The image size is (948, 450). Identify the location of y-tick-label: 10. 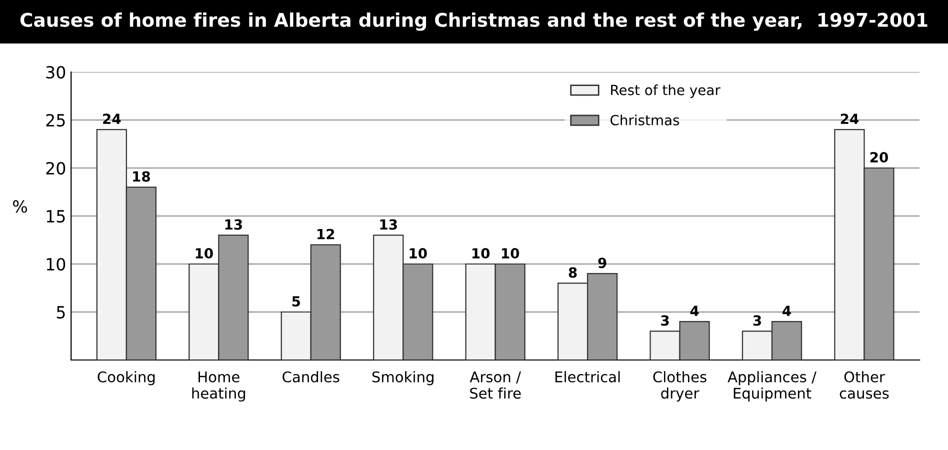
(56, 264).